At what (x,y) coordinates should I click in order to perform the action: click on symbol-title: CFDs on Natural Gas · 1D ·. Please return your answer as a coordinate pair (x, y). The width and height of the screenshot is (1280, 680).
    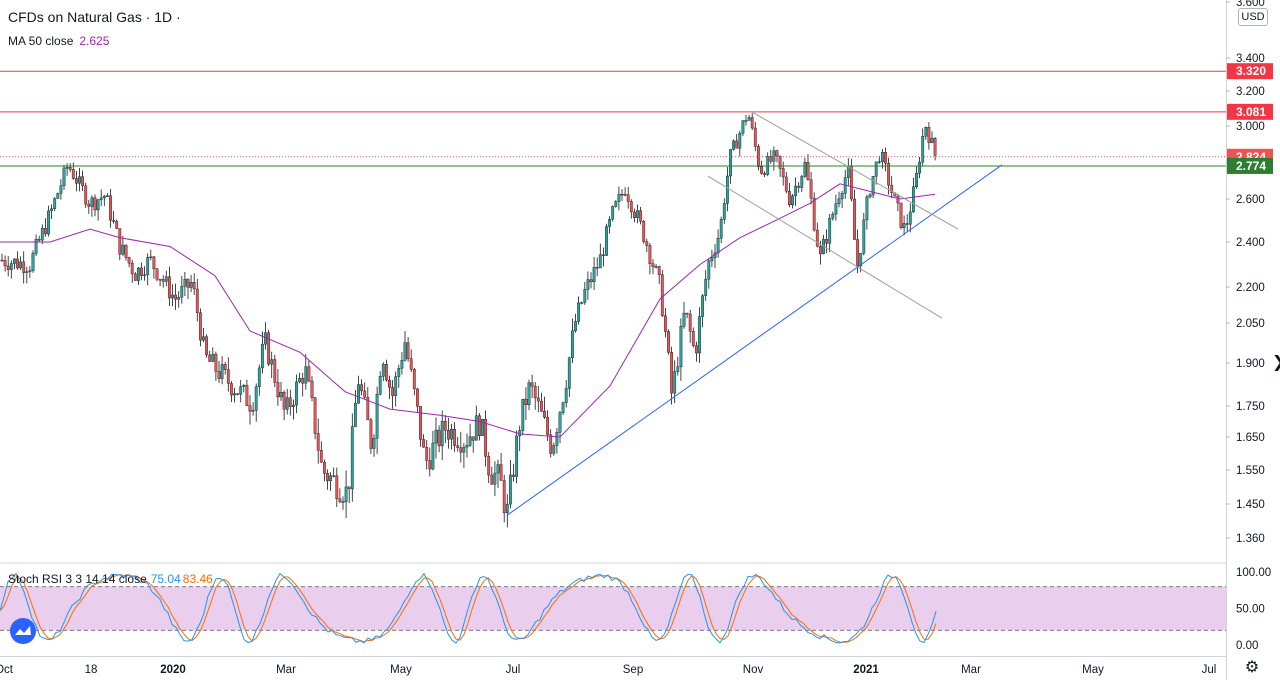
    Looking at the image, I should click on (94, 17).